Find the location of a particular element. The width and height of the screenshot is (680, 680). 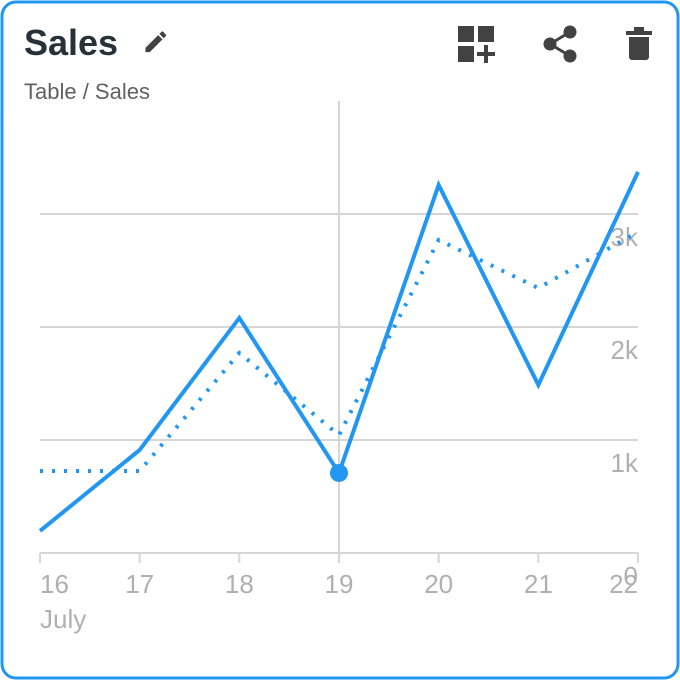

delete-icon is located at coordinates (639, 43).